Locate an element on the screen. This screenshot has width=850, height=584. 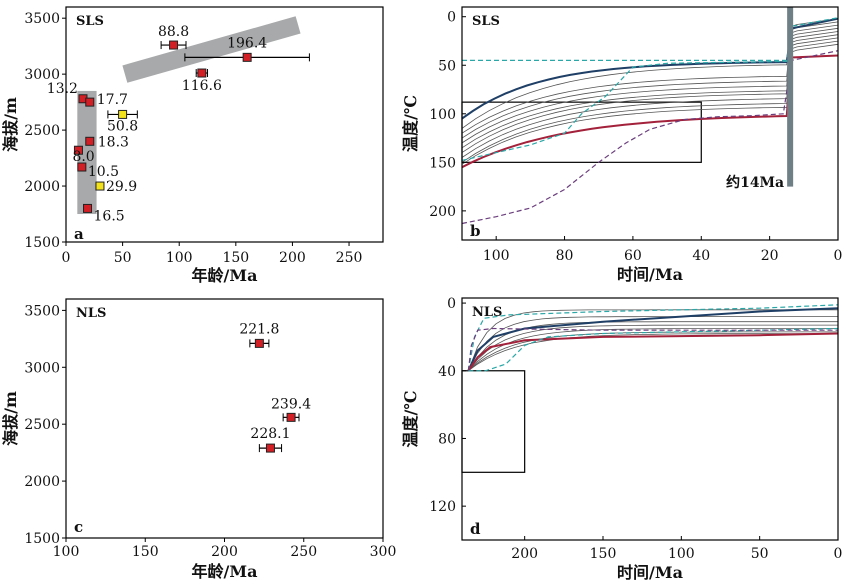
data-label: 88.8 is located at coordinates (173, 32).